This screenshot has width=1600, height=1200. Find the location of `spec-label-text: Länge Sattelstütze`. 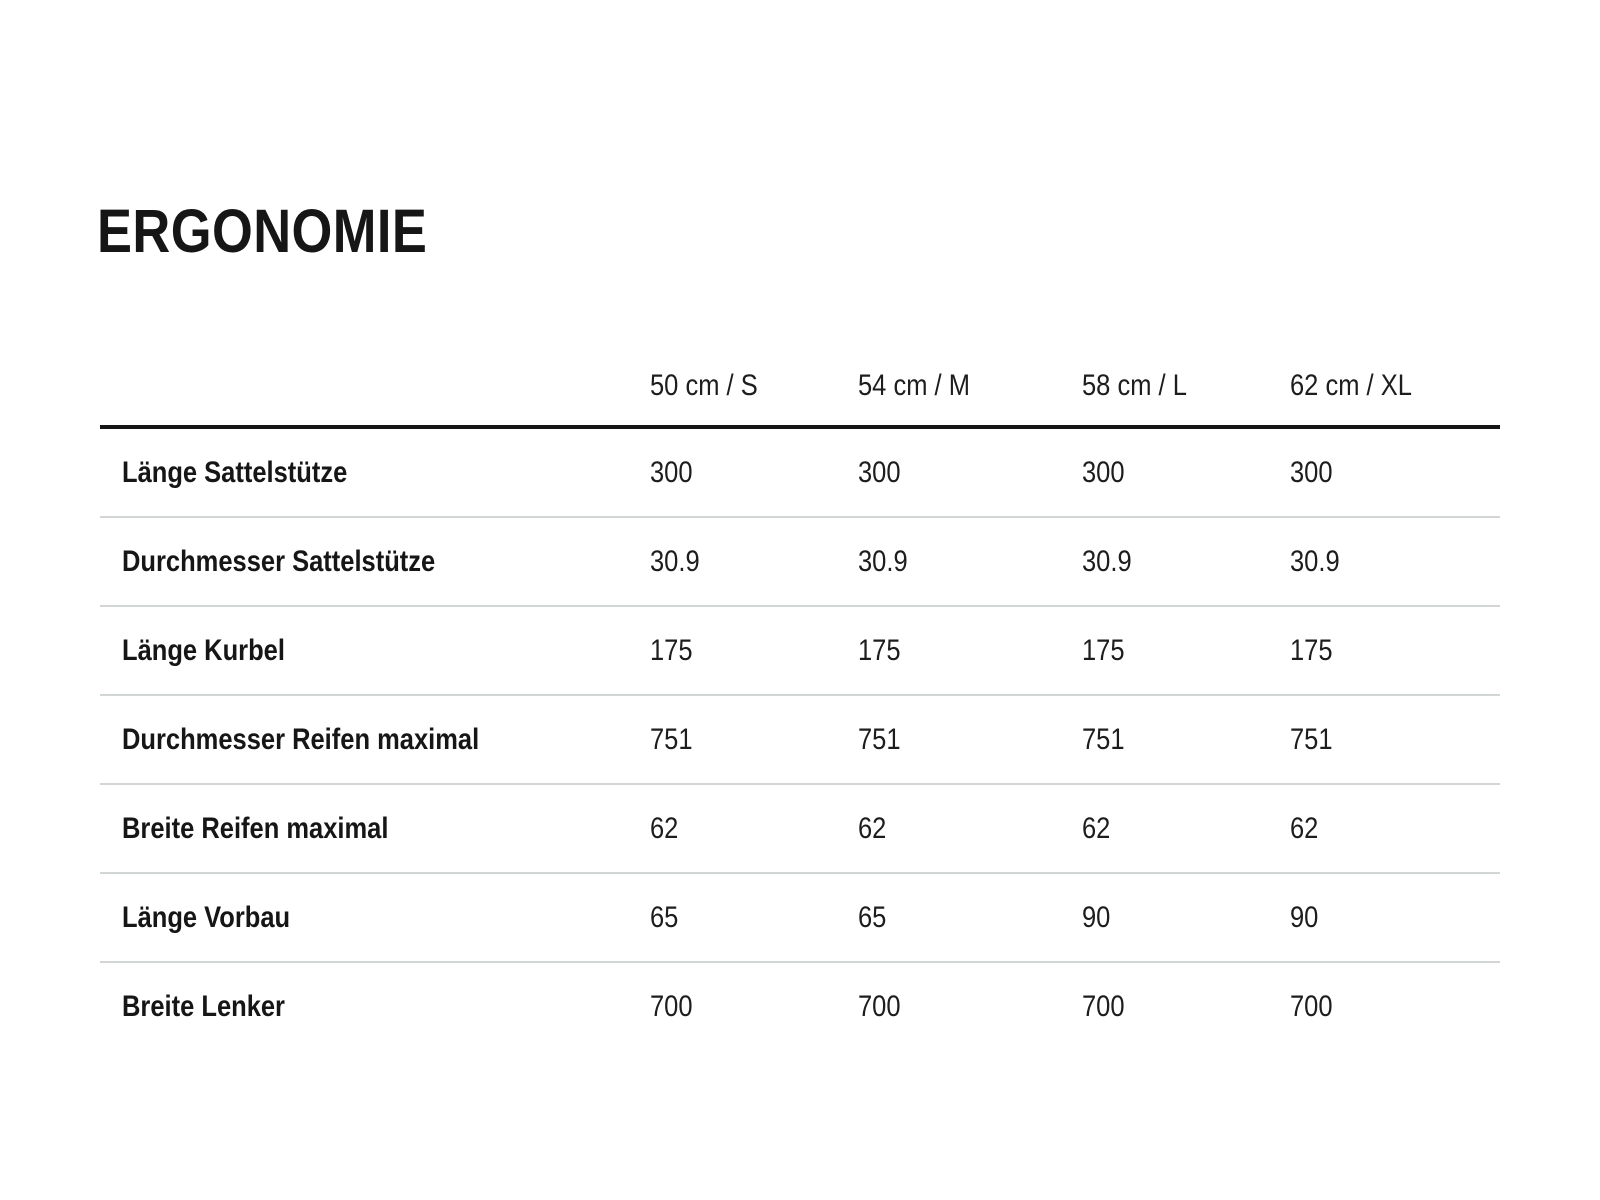

spec-label-text: Länge Sattelstütze is located at coordinates (235, 472).